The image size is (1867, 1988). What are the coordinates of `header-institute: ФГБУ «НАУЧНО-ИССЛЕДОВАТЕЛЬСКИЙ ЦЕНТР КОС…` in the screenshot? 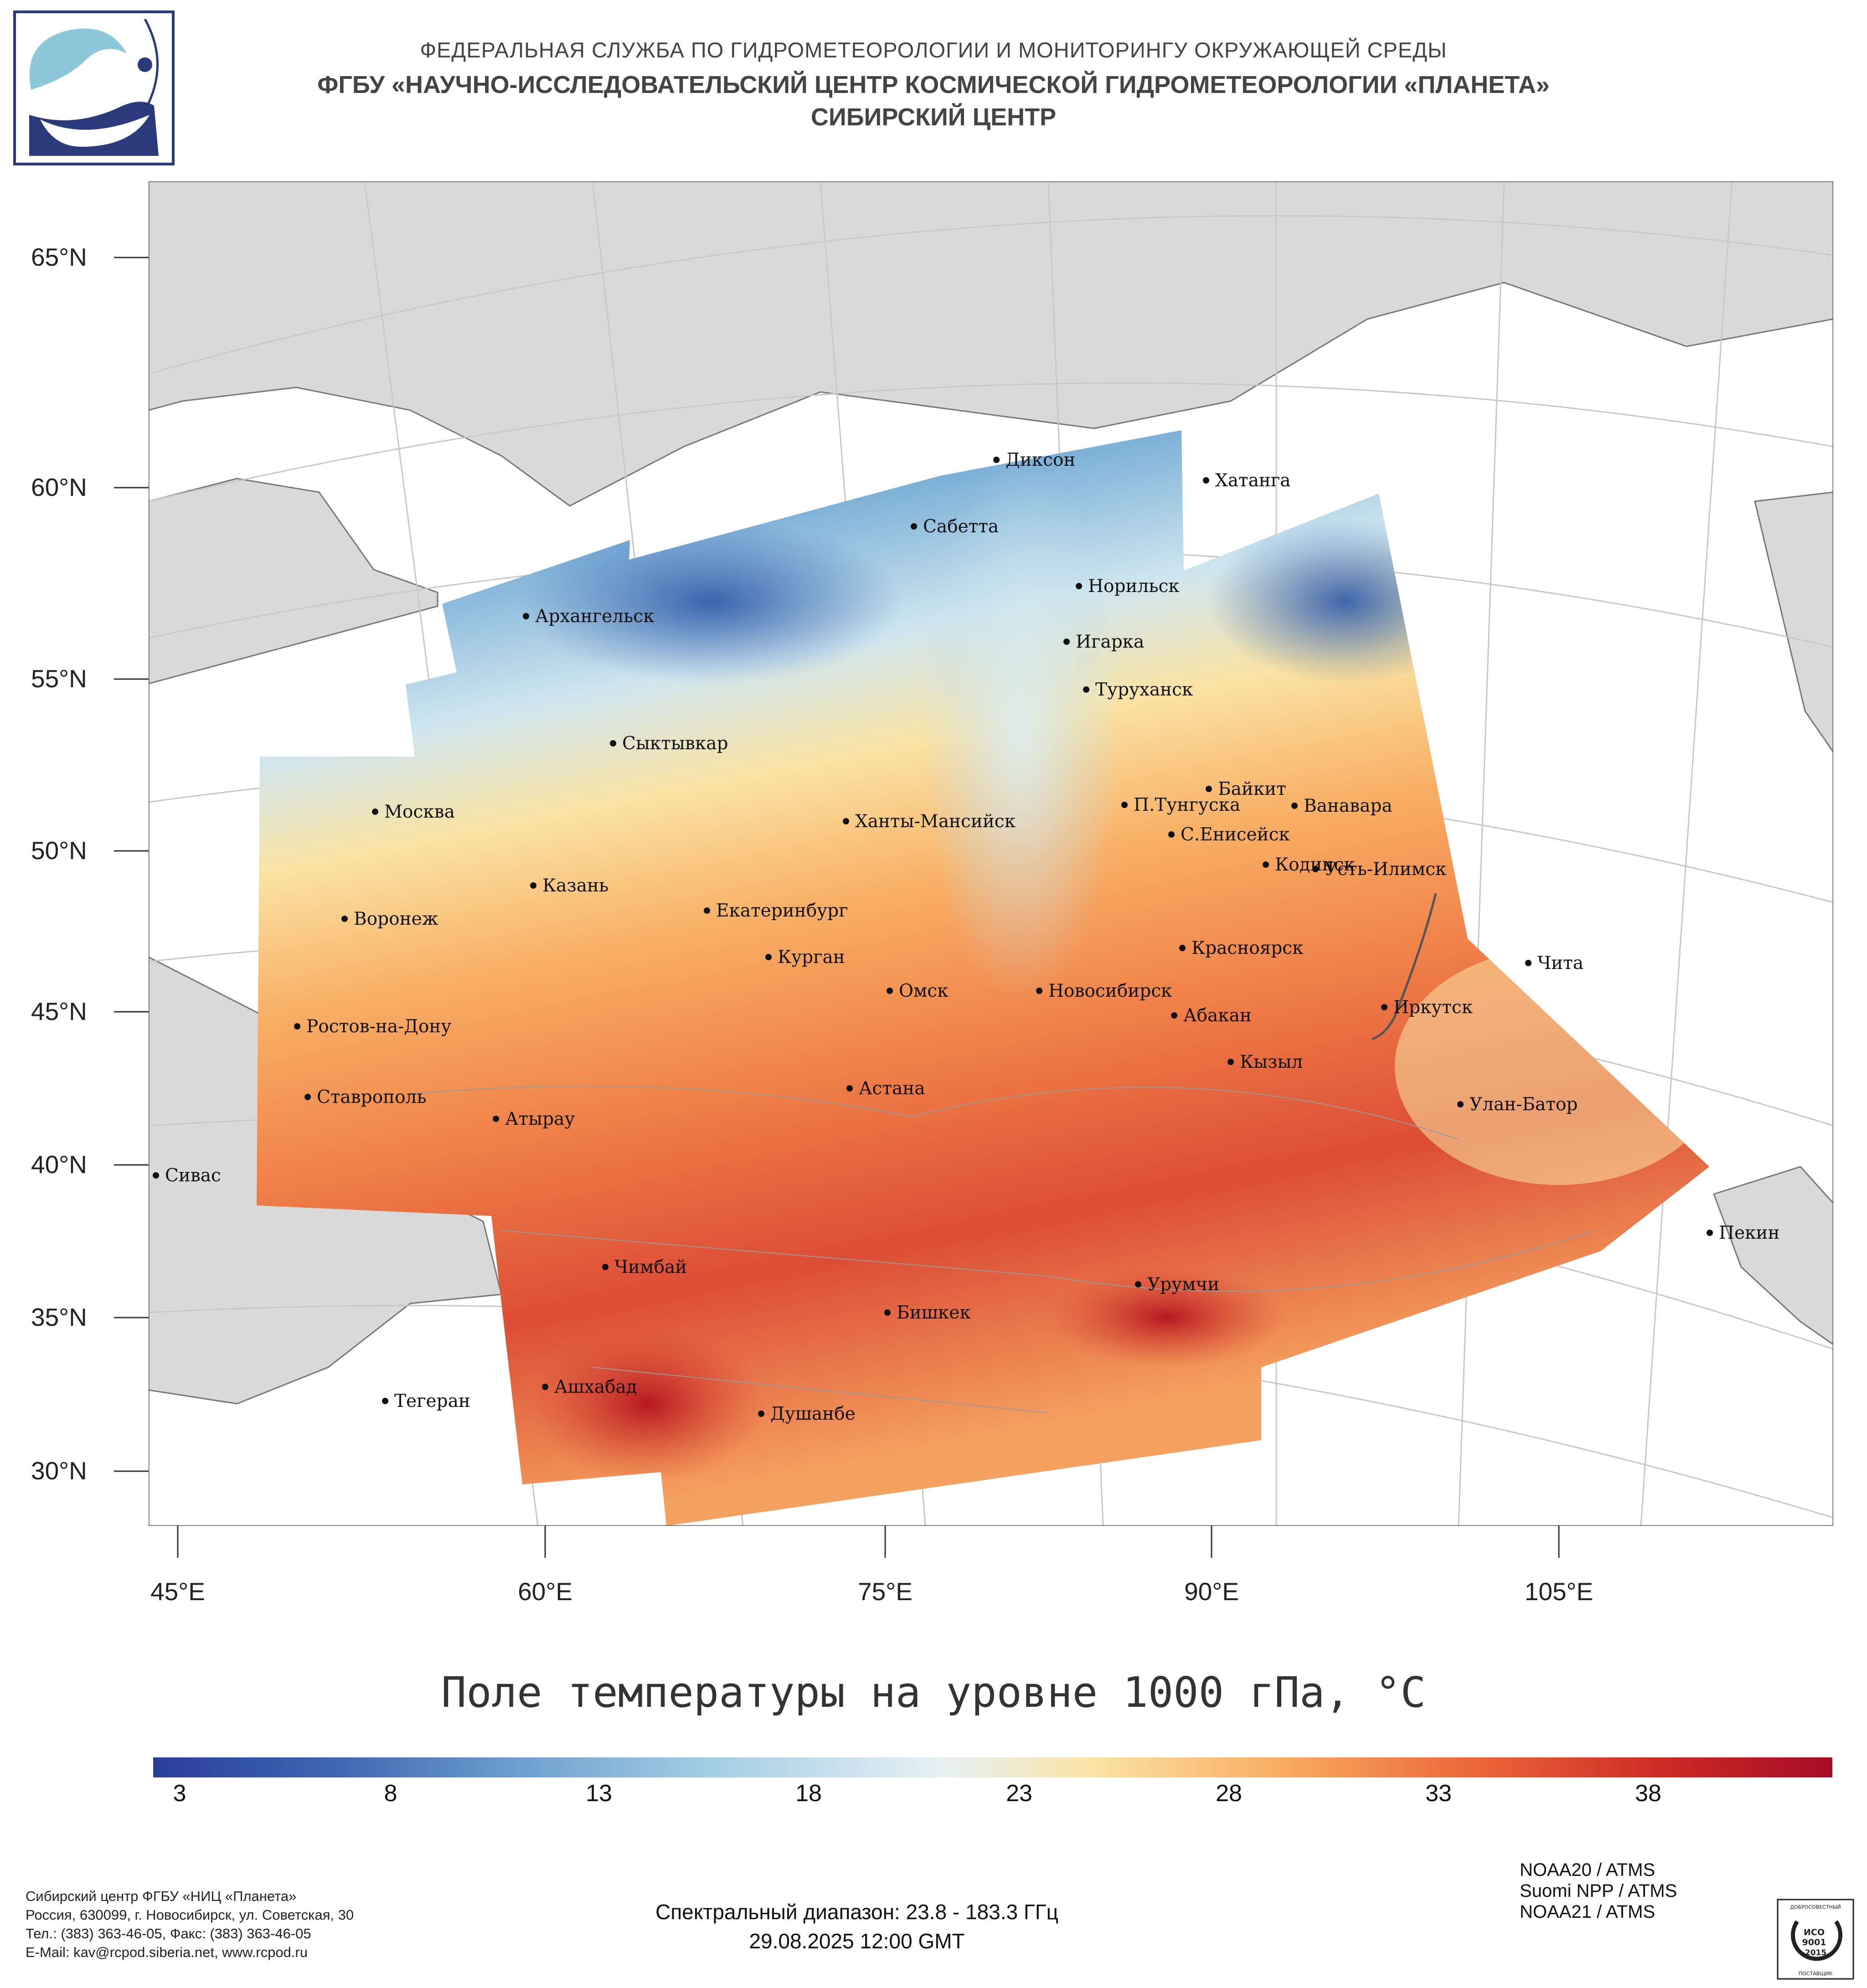 It's located at (933, 84).